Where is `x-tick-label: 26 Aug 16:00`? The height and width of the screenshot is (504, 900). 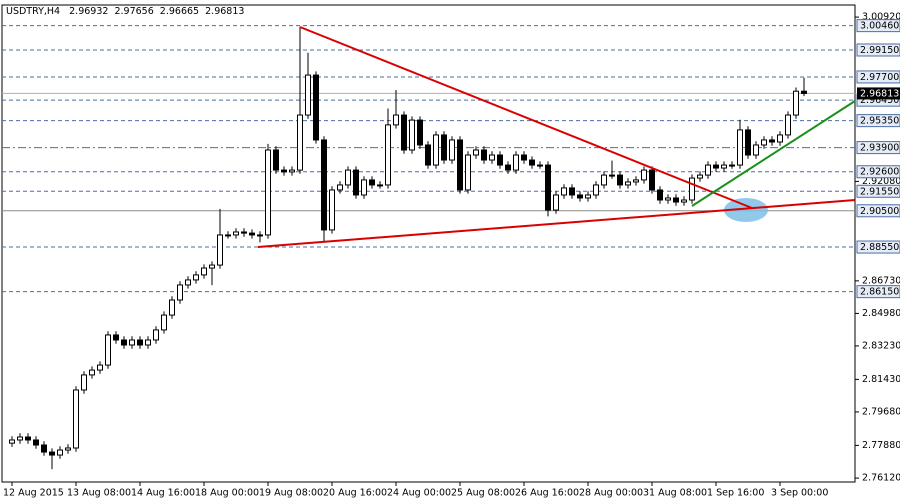
x-tick-label: 26 Aug 16:00 is located at coordinates (547, 493).